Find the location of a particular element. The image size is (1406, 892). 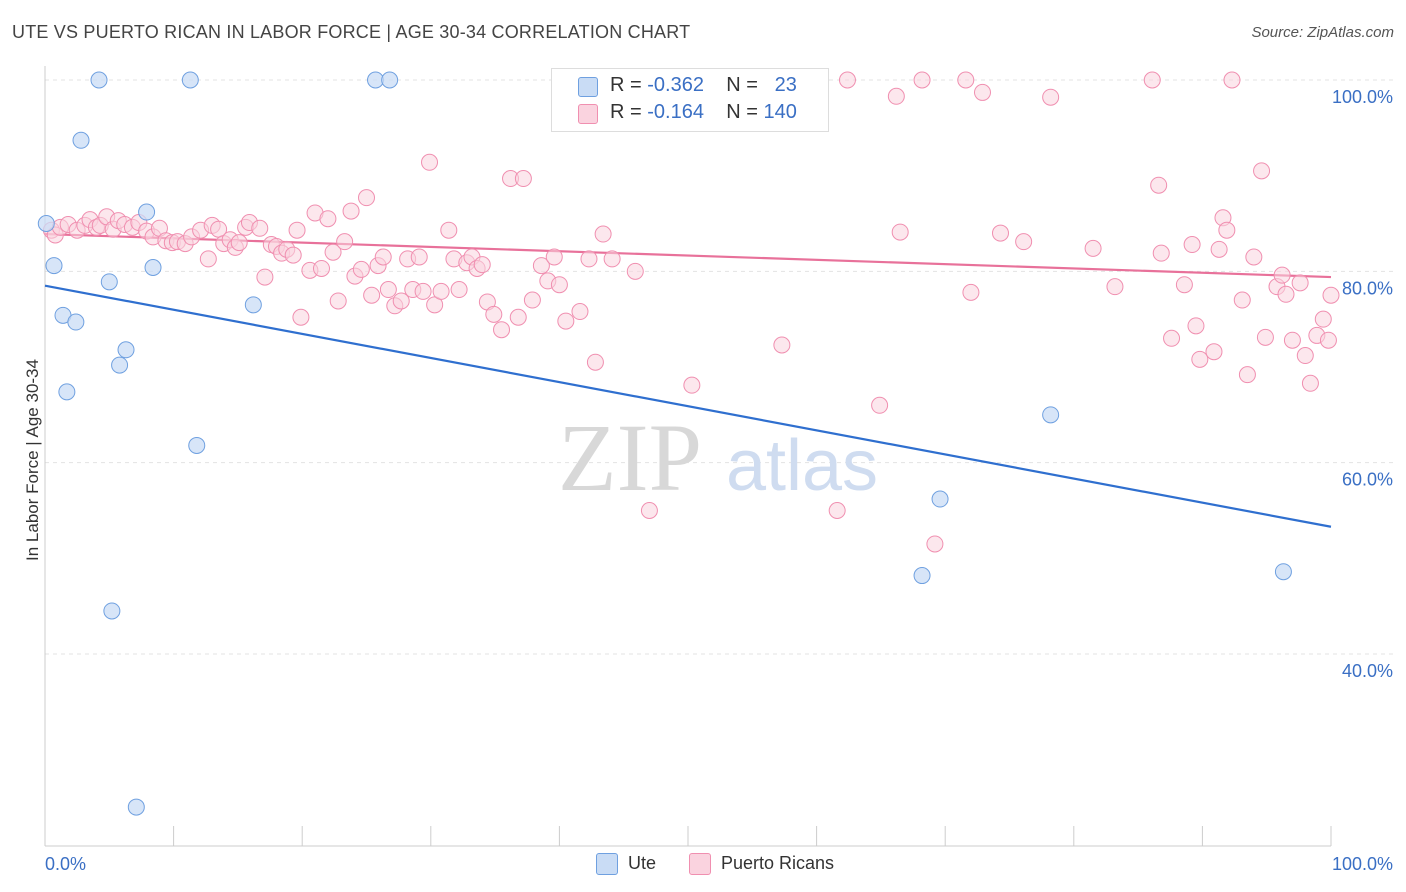

y-tick-label: 80.0% is located at coordinates (1367, 288).